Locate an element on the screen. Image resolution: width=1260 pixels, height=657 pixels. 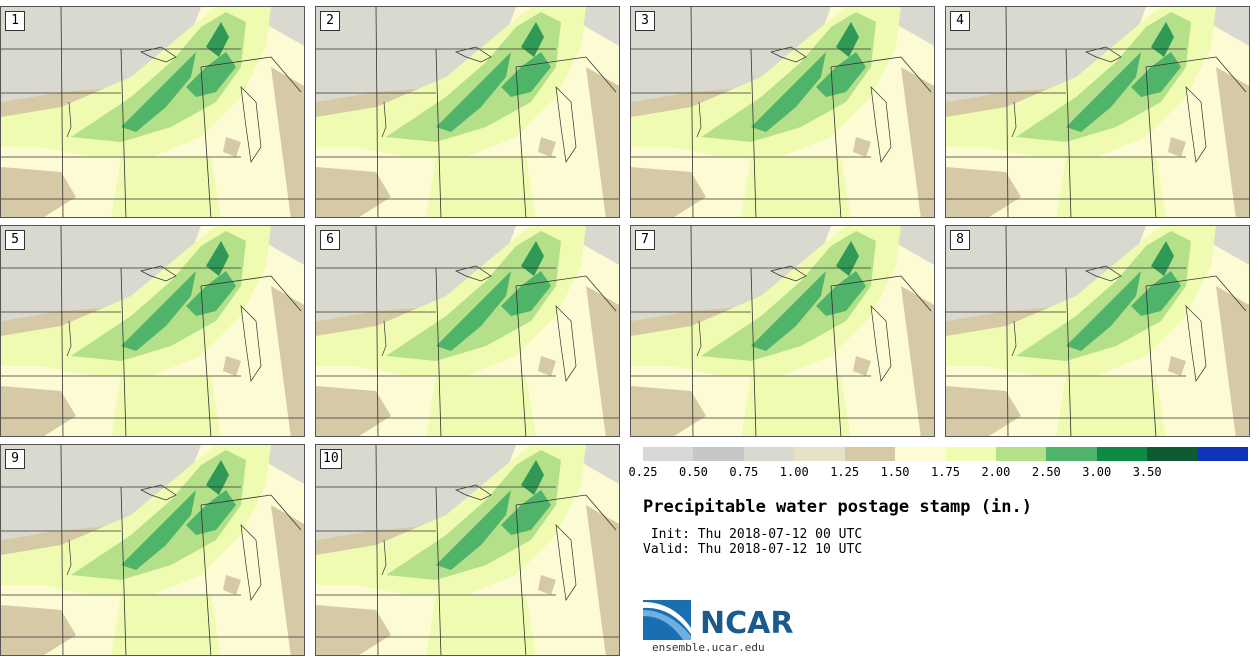
stamp-panel-4: 4 is located at coordinates (1097, 112).